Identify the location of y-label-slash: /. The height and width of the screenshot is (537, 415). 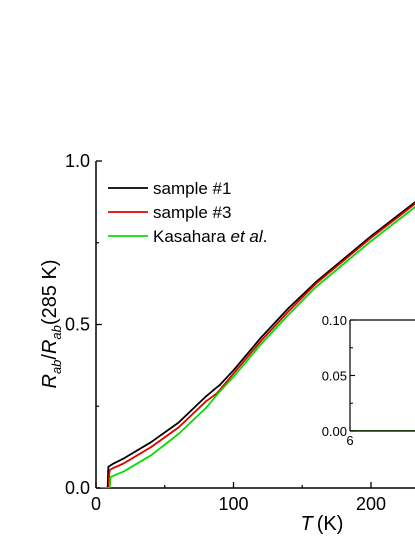
(50, 357).